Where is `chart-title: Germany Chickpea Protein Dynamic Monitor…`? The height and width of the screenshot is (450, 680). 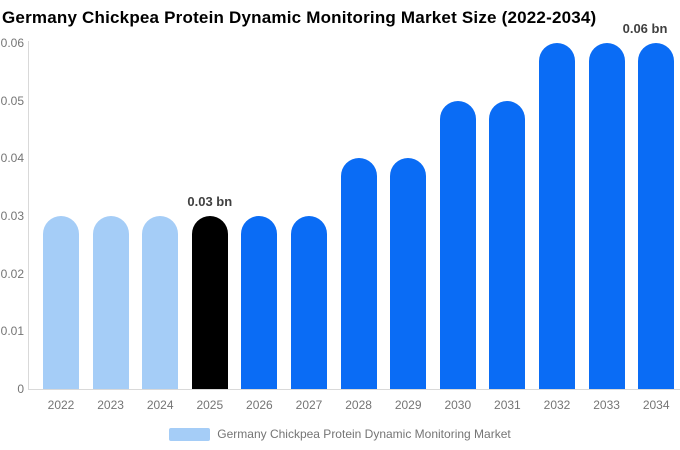
chart-title: Germany Chickpea Protein Dynamic Monitor… is located at coordinates (299, 17).